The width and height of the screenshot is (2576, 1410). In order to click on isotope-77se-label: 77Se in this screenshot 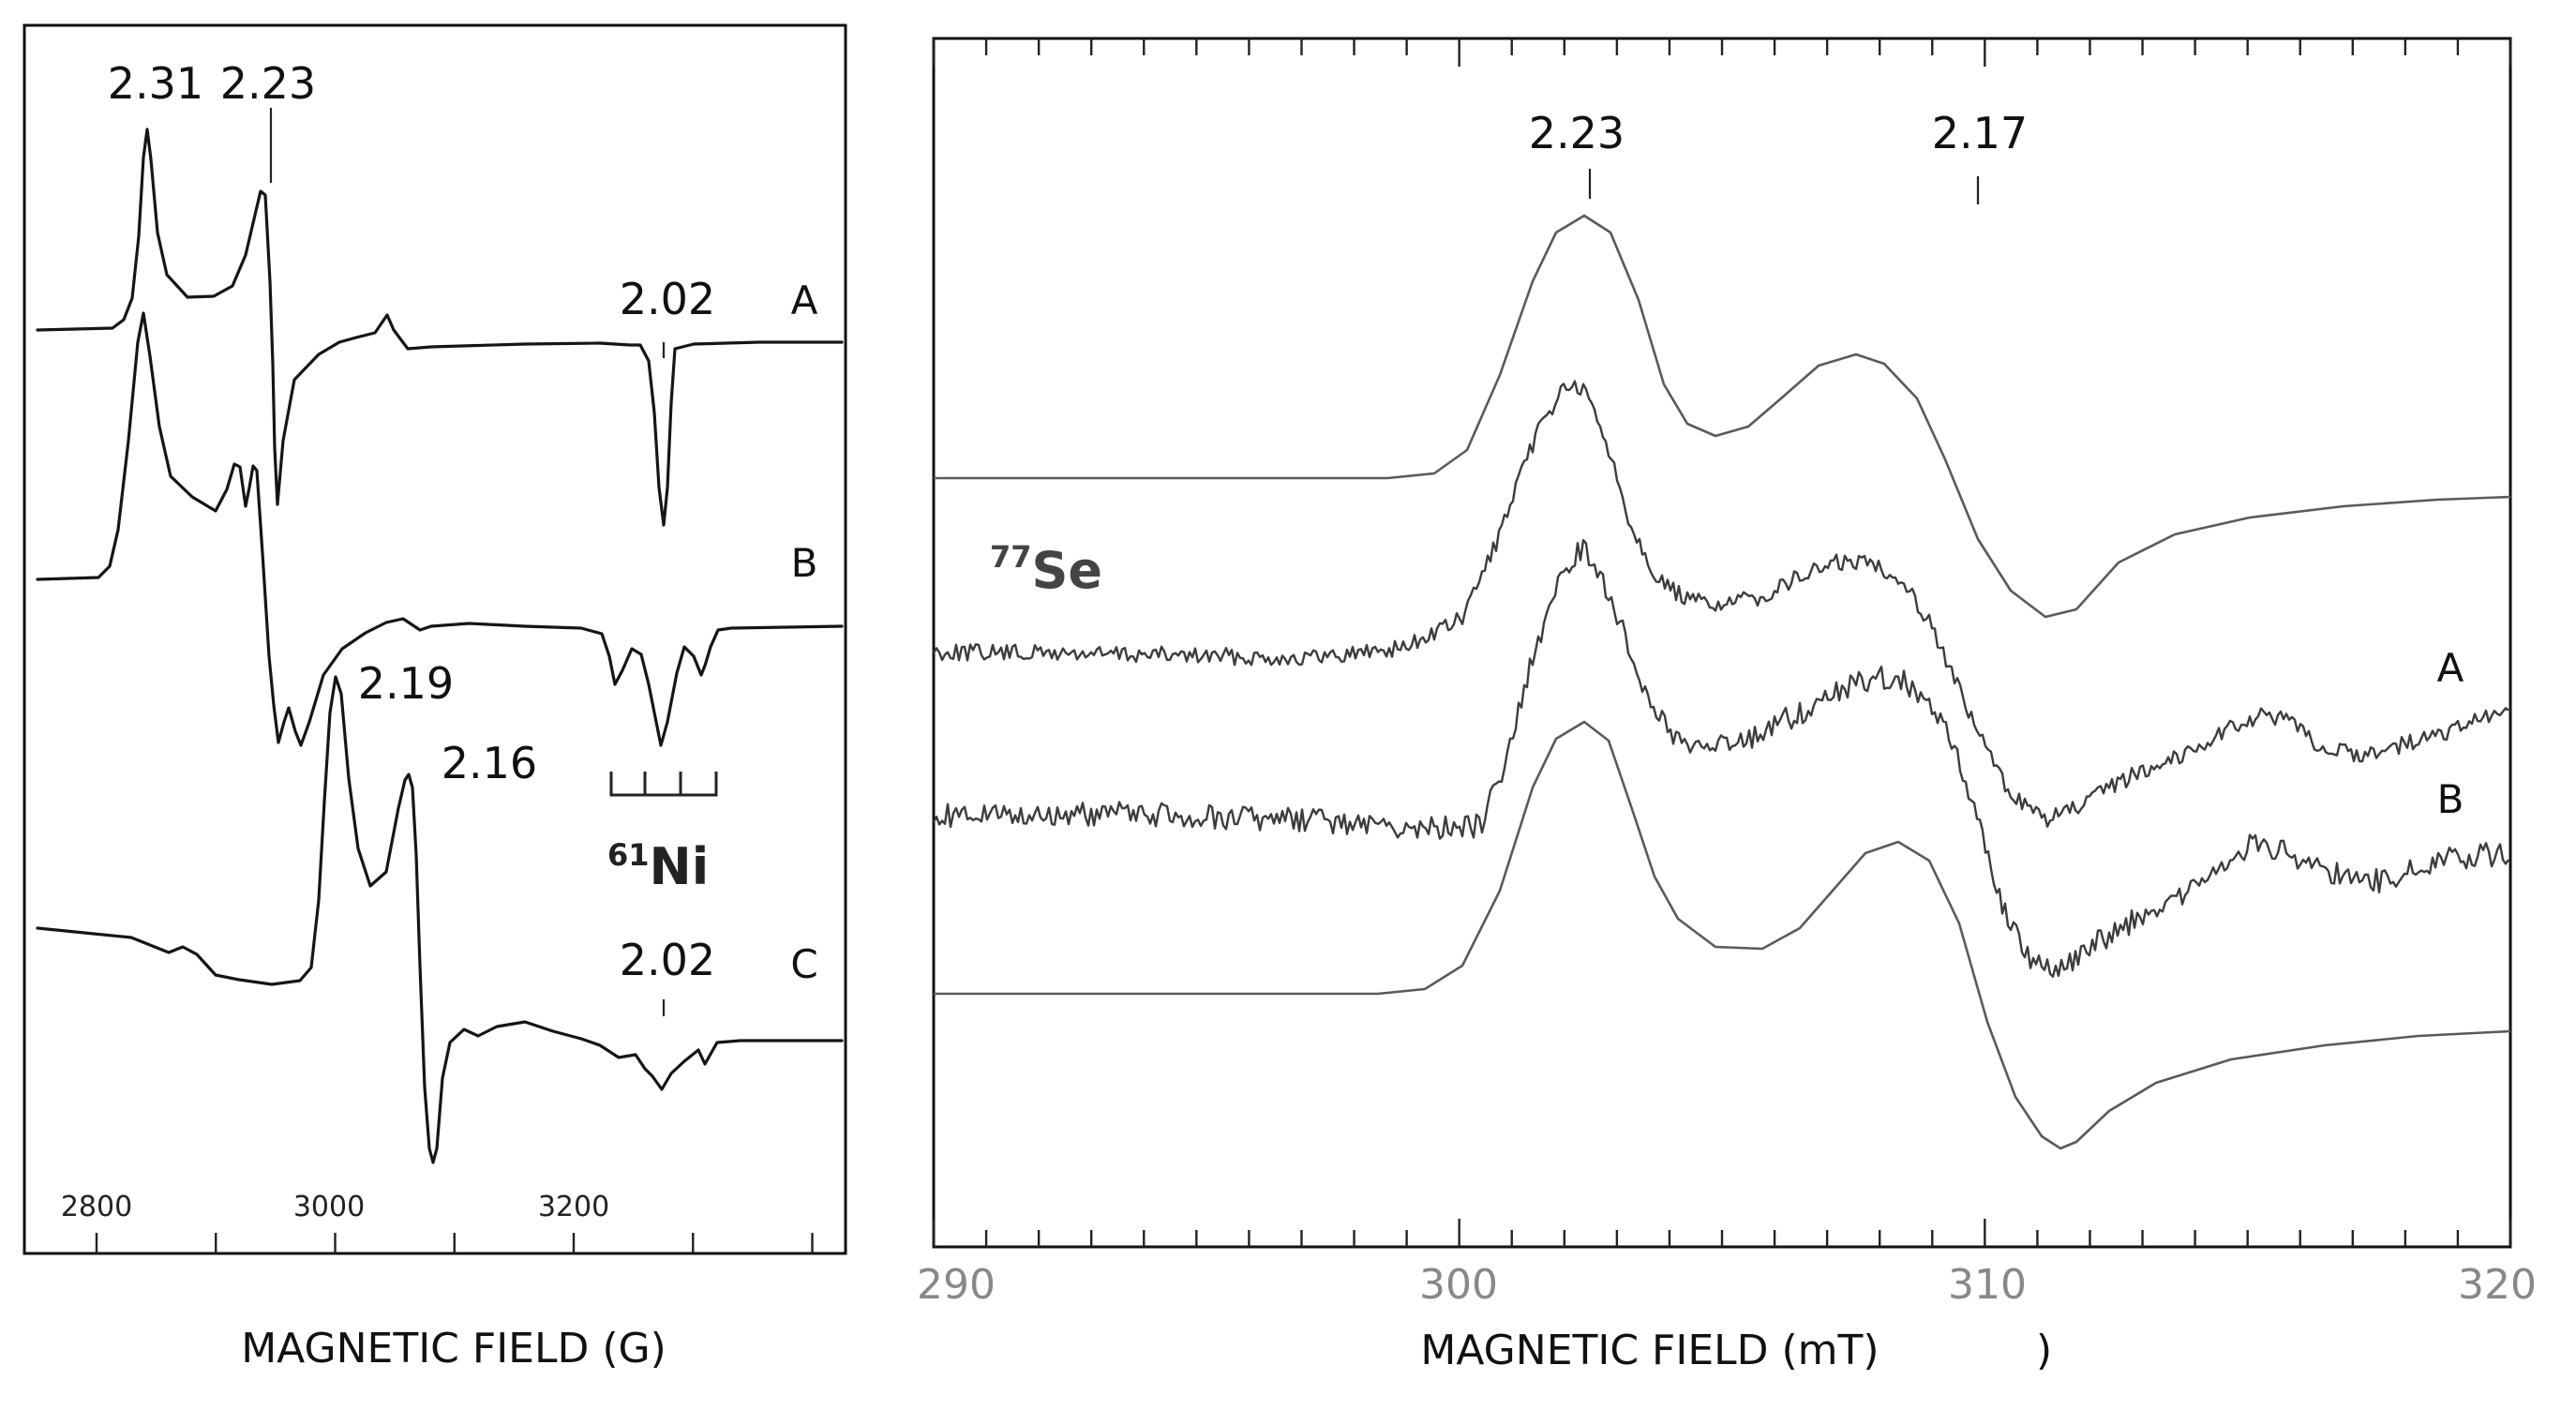, I will do `click(1046, 569)`.